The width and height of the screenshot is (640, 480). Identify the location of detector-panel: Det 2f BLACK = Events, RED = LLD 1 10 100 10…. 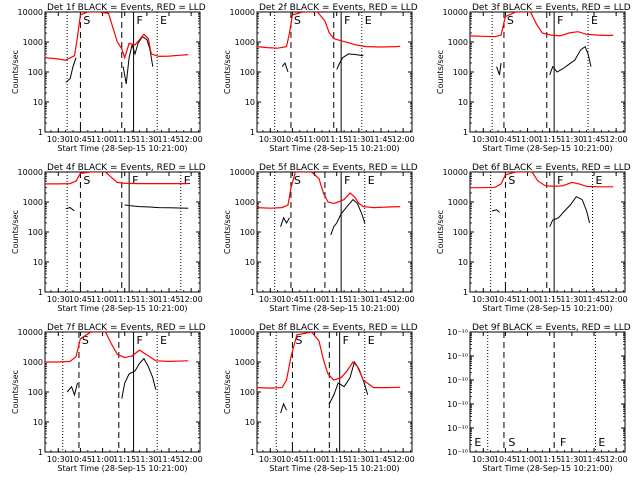
(320, 78).